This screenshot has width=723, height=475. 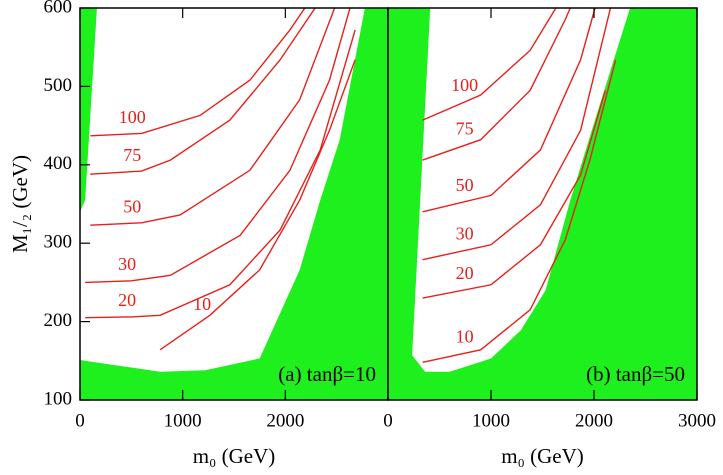 What do you see at coordinates (58, 8) in the screenshot?
I see `y-tick-label: 600` at bounding box center [58, 8].